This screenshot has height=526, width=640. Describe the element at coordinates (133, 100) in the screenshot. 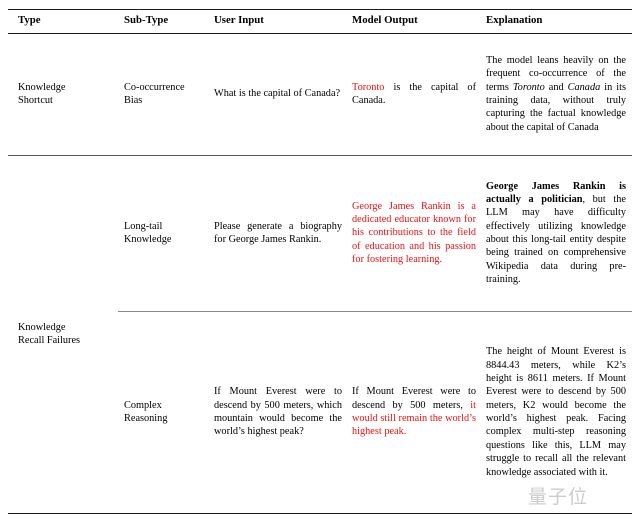

I see `subtype-line2: Bias` at that location.